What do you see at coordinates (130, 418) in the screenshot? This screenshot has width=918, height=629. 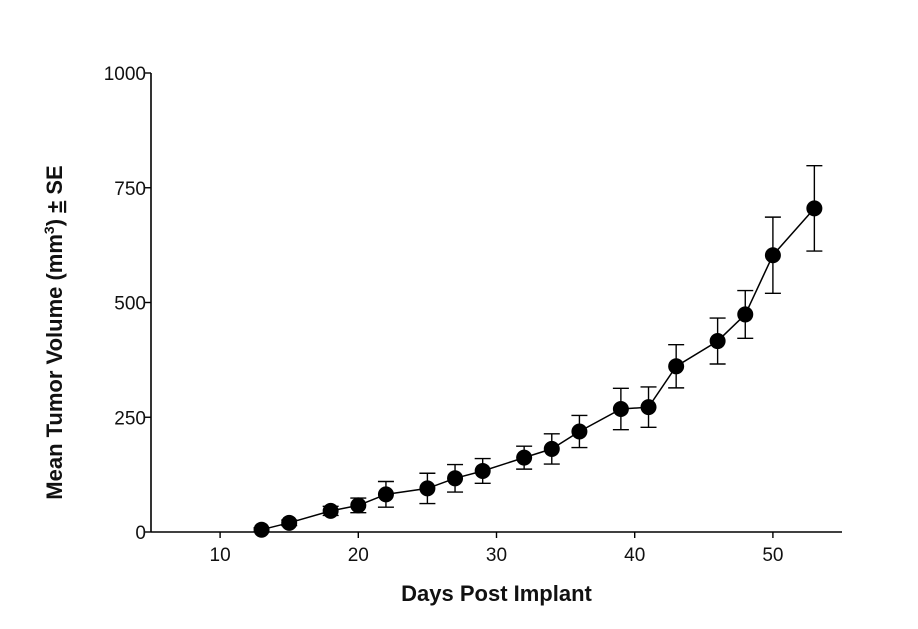 I see `y-tick-label: 250` at bounding box center [130, 418].